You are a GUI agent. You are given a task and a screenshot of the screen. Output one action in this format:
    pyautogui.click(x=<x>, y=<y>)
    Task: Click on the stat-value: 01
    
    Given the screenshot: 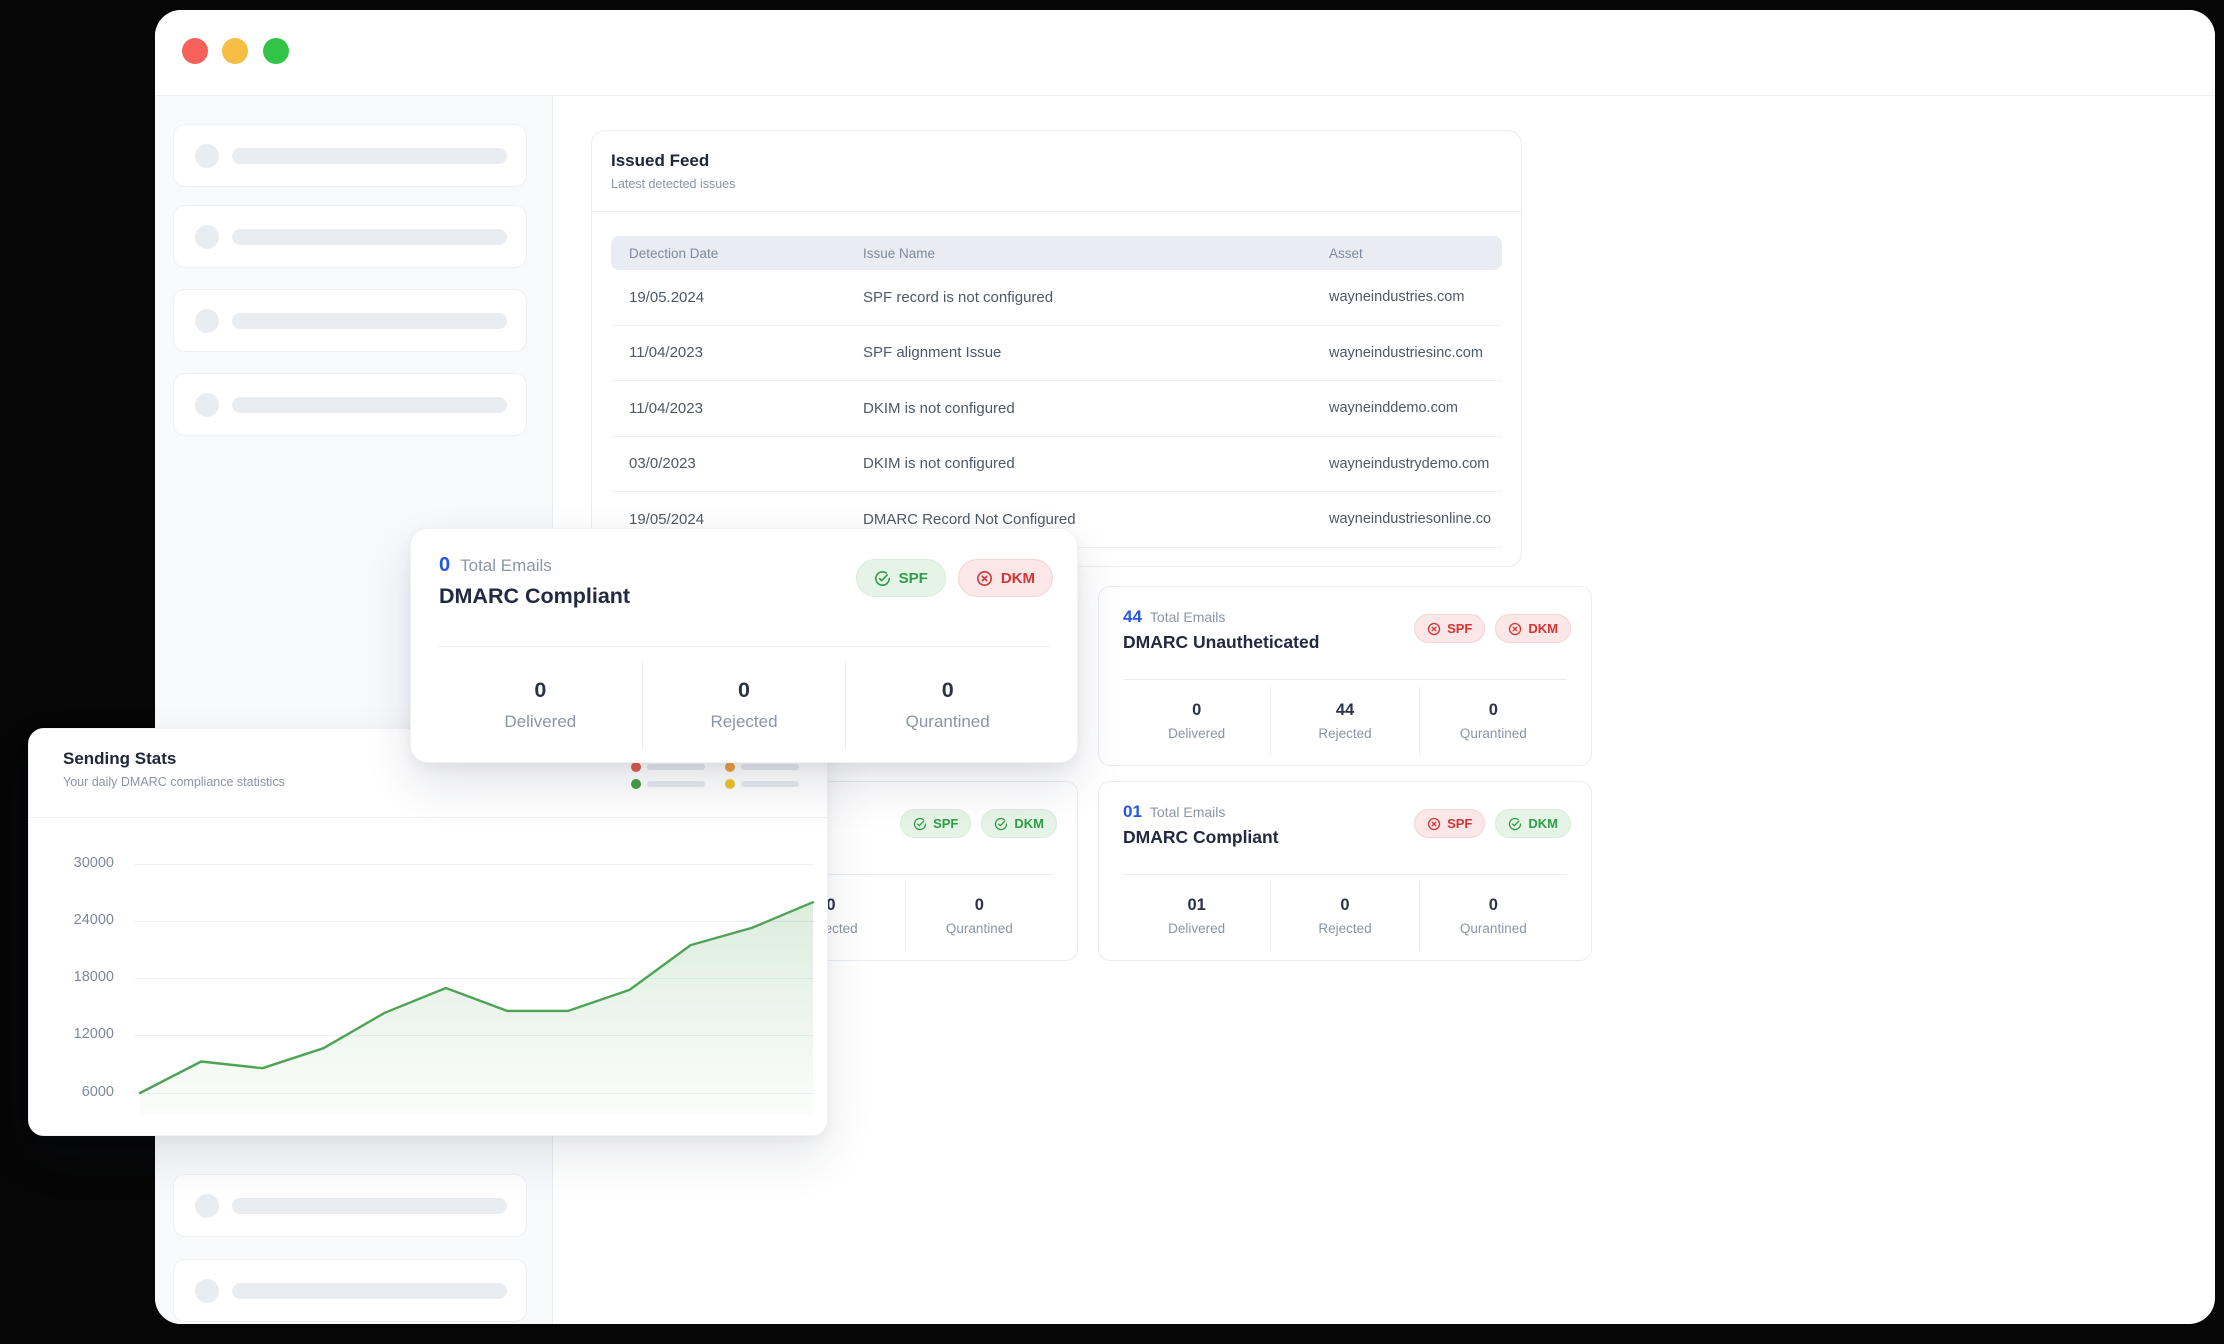 What is the action you would take?
    pyautogui.click(x=1196, y=905)
    